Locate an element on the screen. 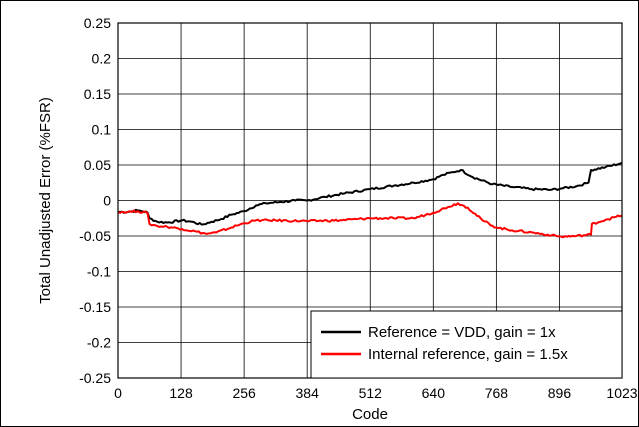 The height and width of the screenshot is (427, 639). legend-box is located at coordinates (466, 344).